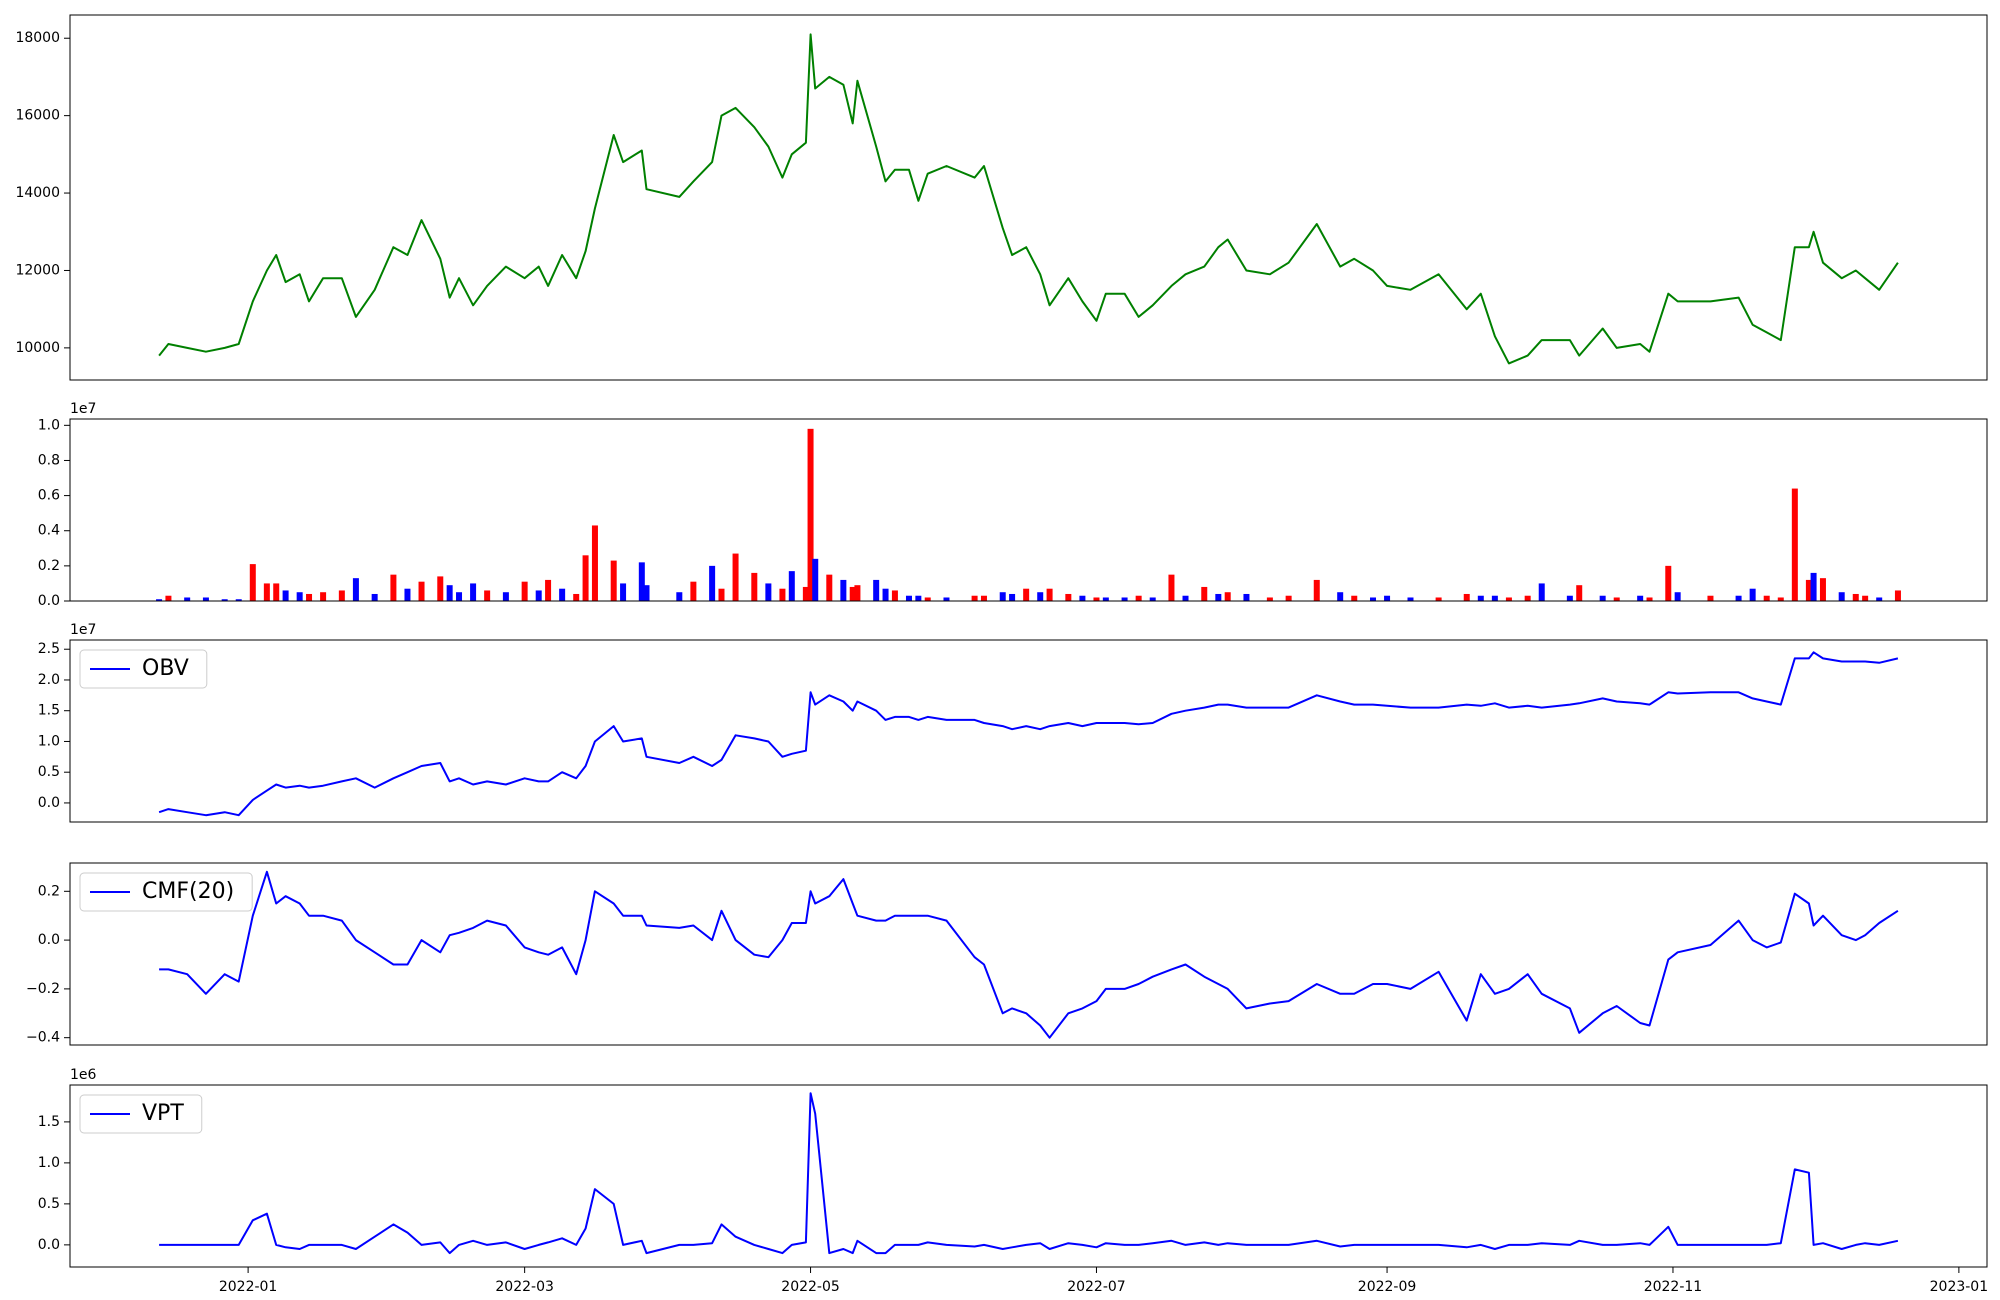 The width and height of the screenshot is (2000, 1300). I want to click on y-tick-label: 10000, so click(37, 348).